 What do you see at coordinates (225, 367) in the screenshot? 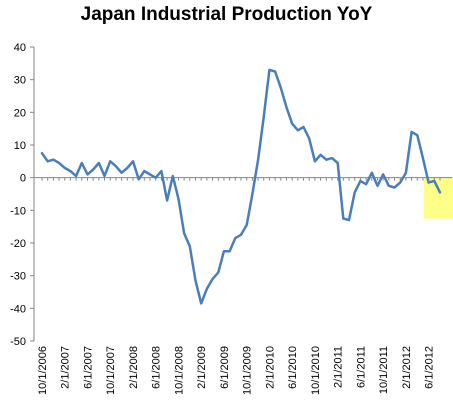
I see `x-tick-label: 6/1/2009` at bounding box center [225, 367].